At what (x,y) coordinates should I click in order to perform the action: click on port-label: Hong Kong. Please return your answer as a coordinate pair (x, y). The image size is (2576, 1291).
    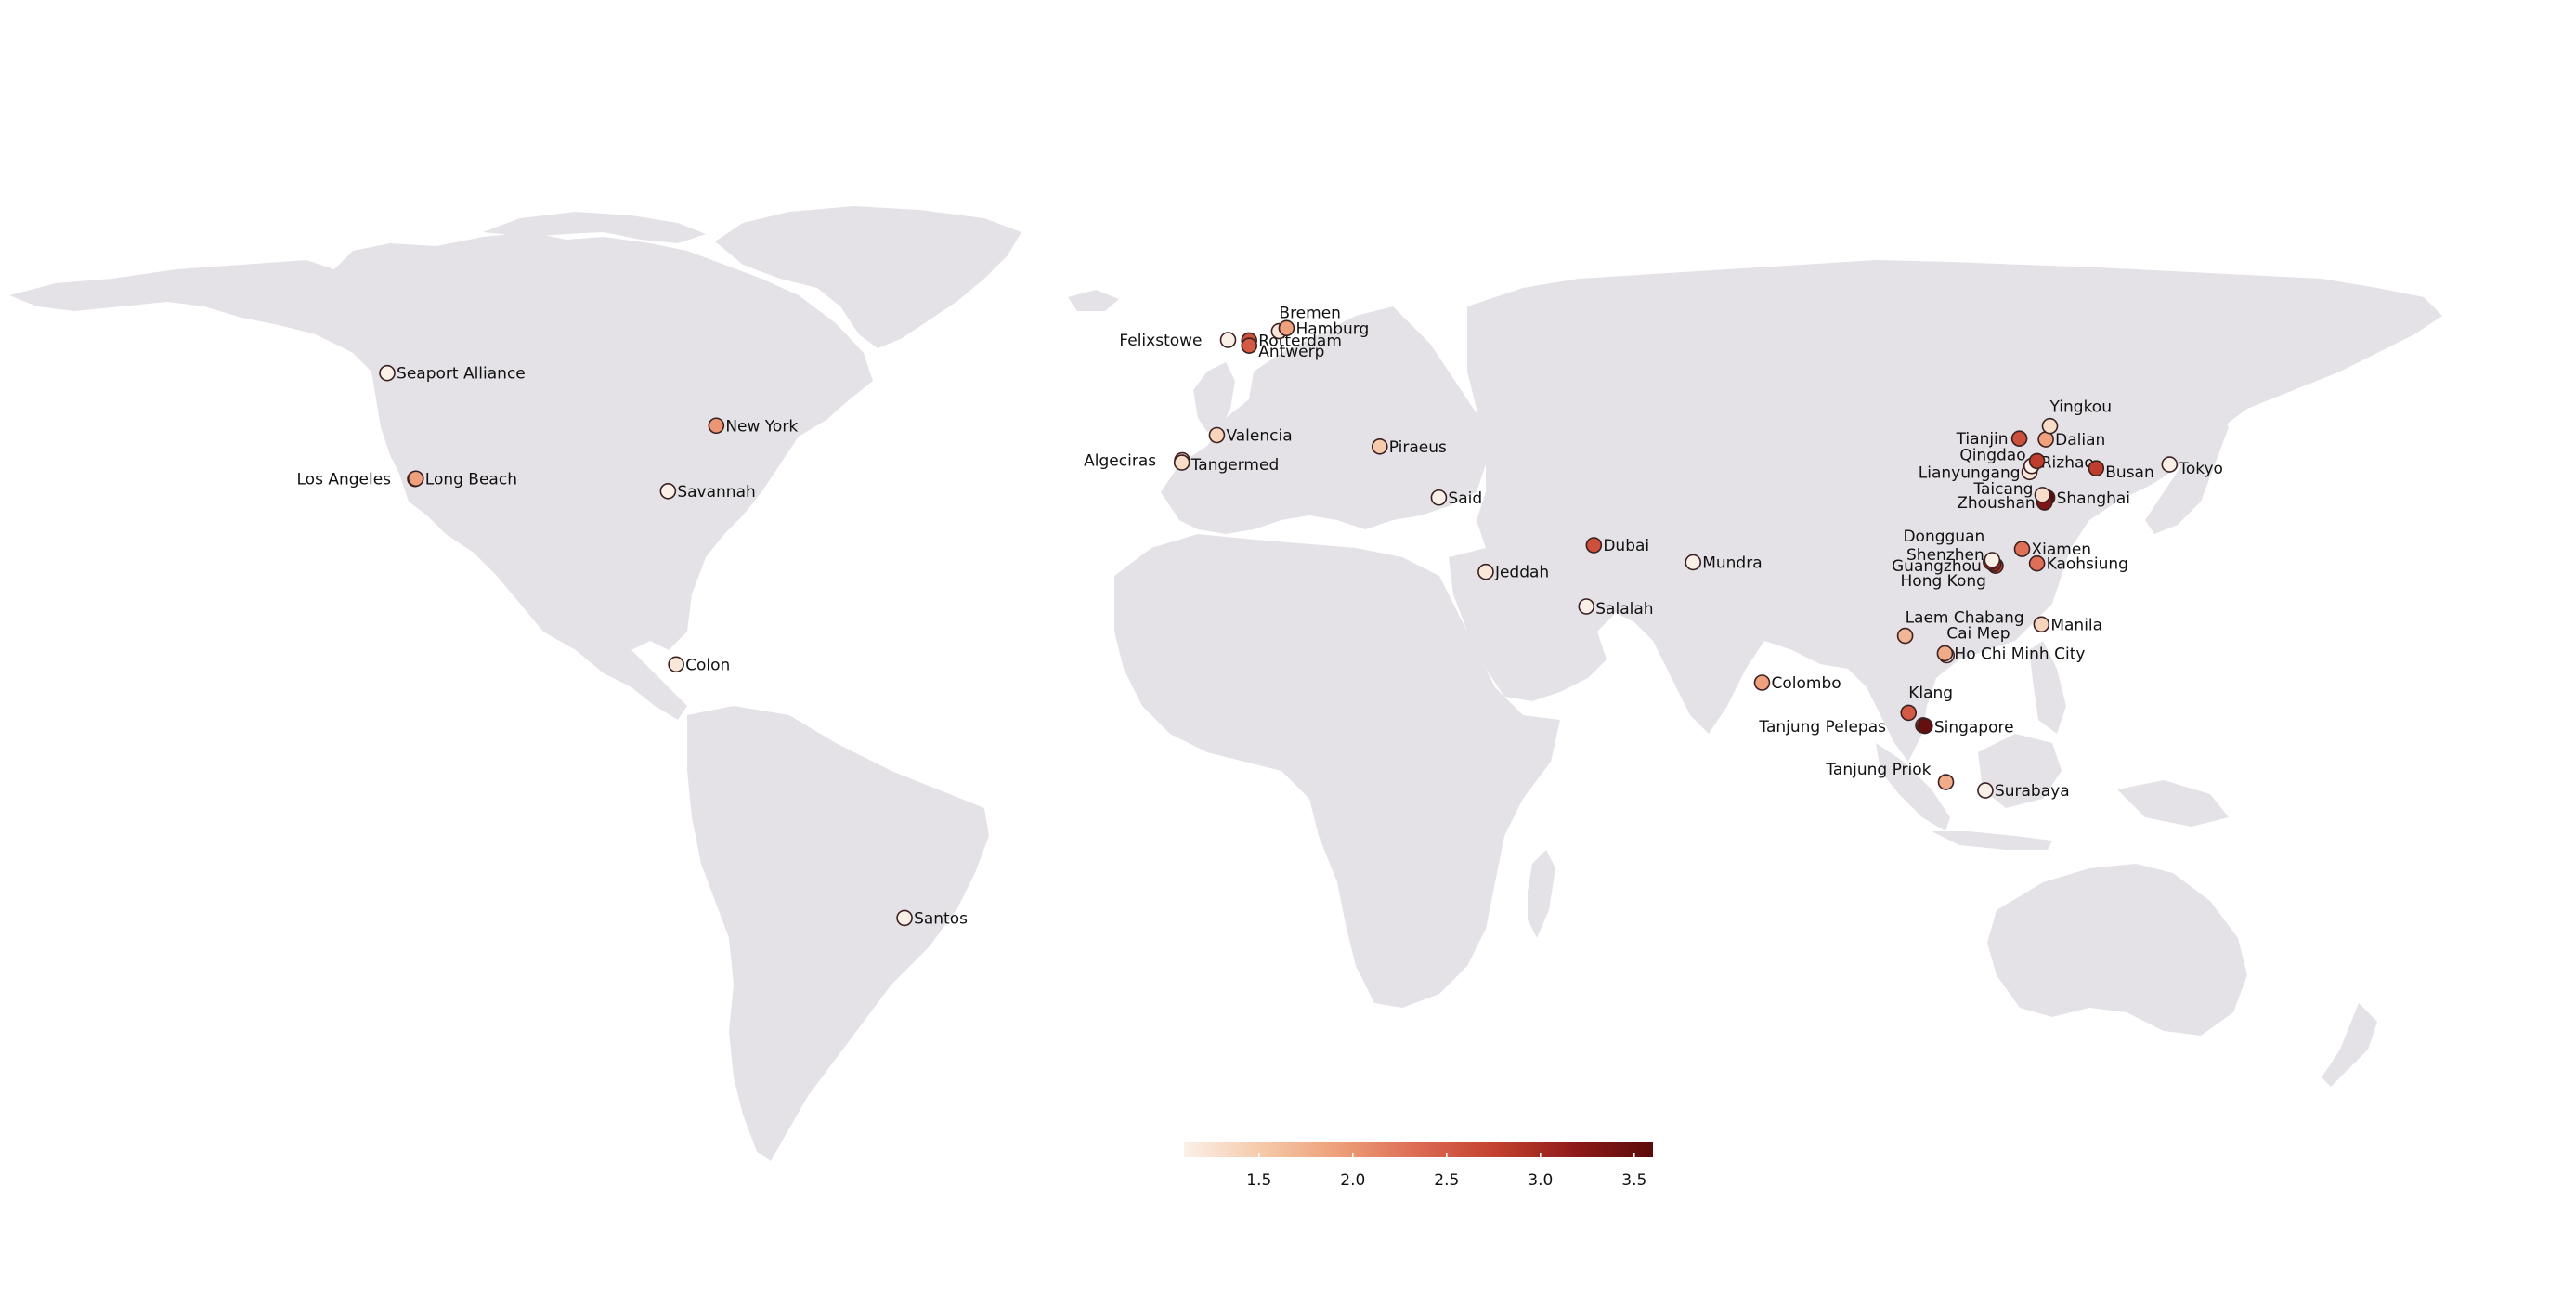
    Looking at the image, I should click on (1944, 581).